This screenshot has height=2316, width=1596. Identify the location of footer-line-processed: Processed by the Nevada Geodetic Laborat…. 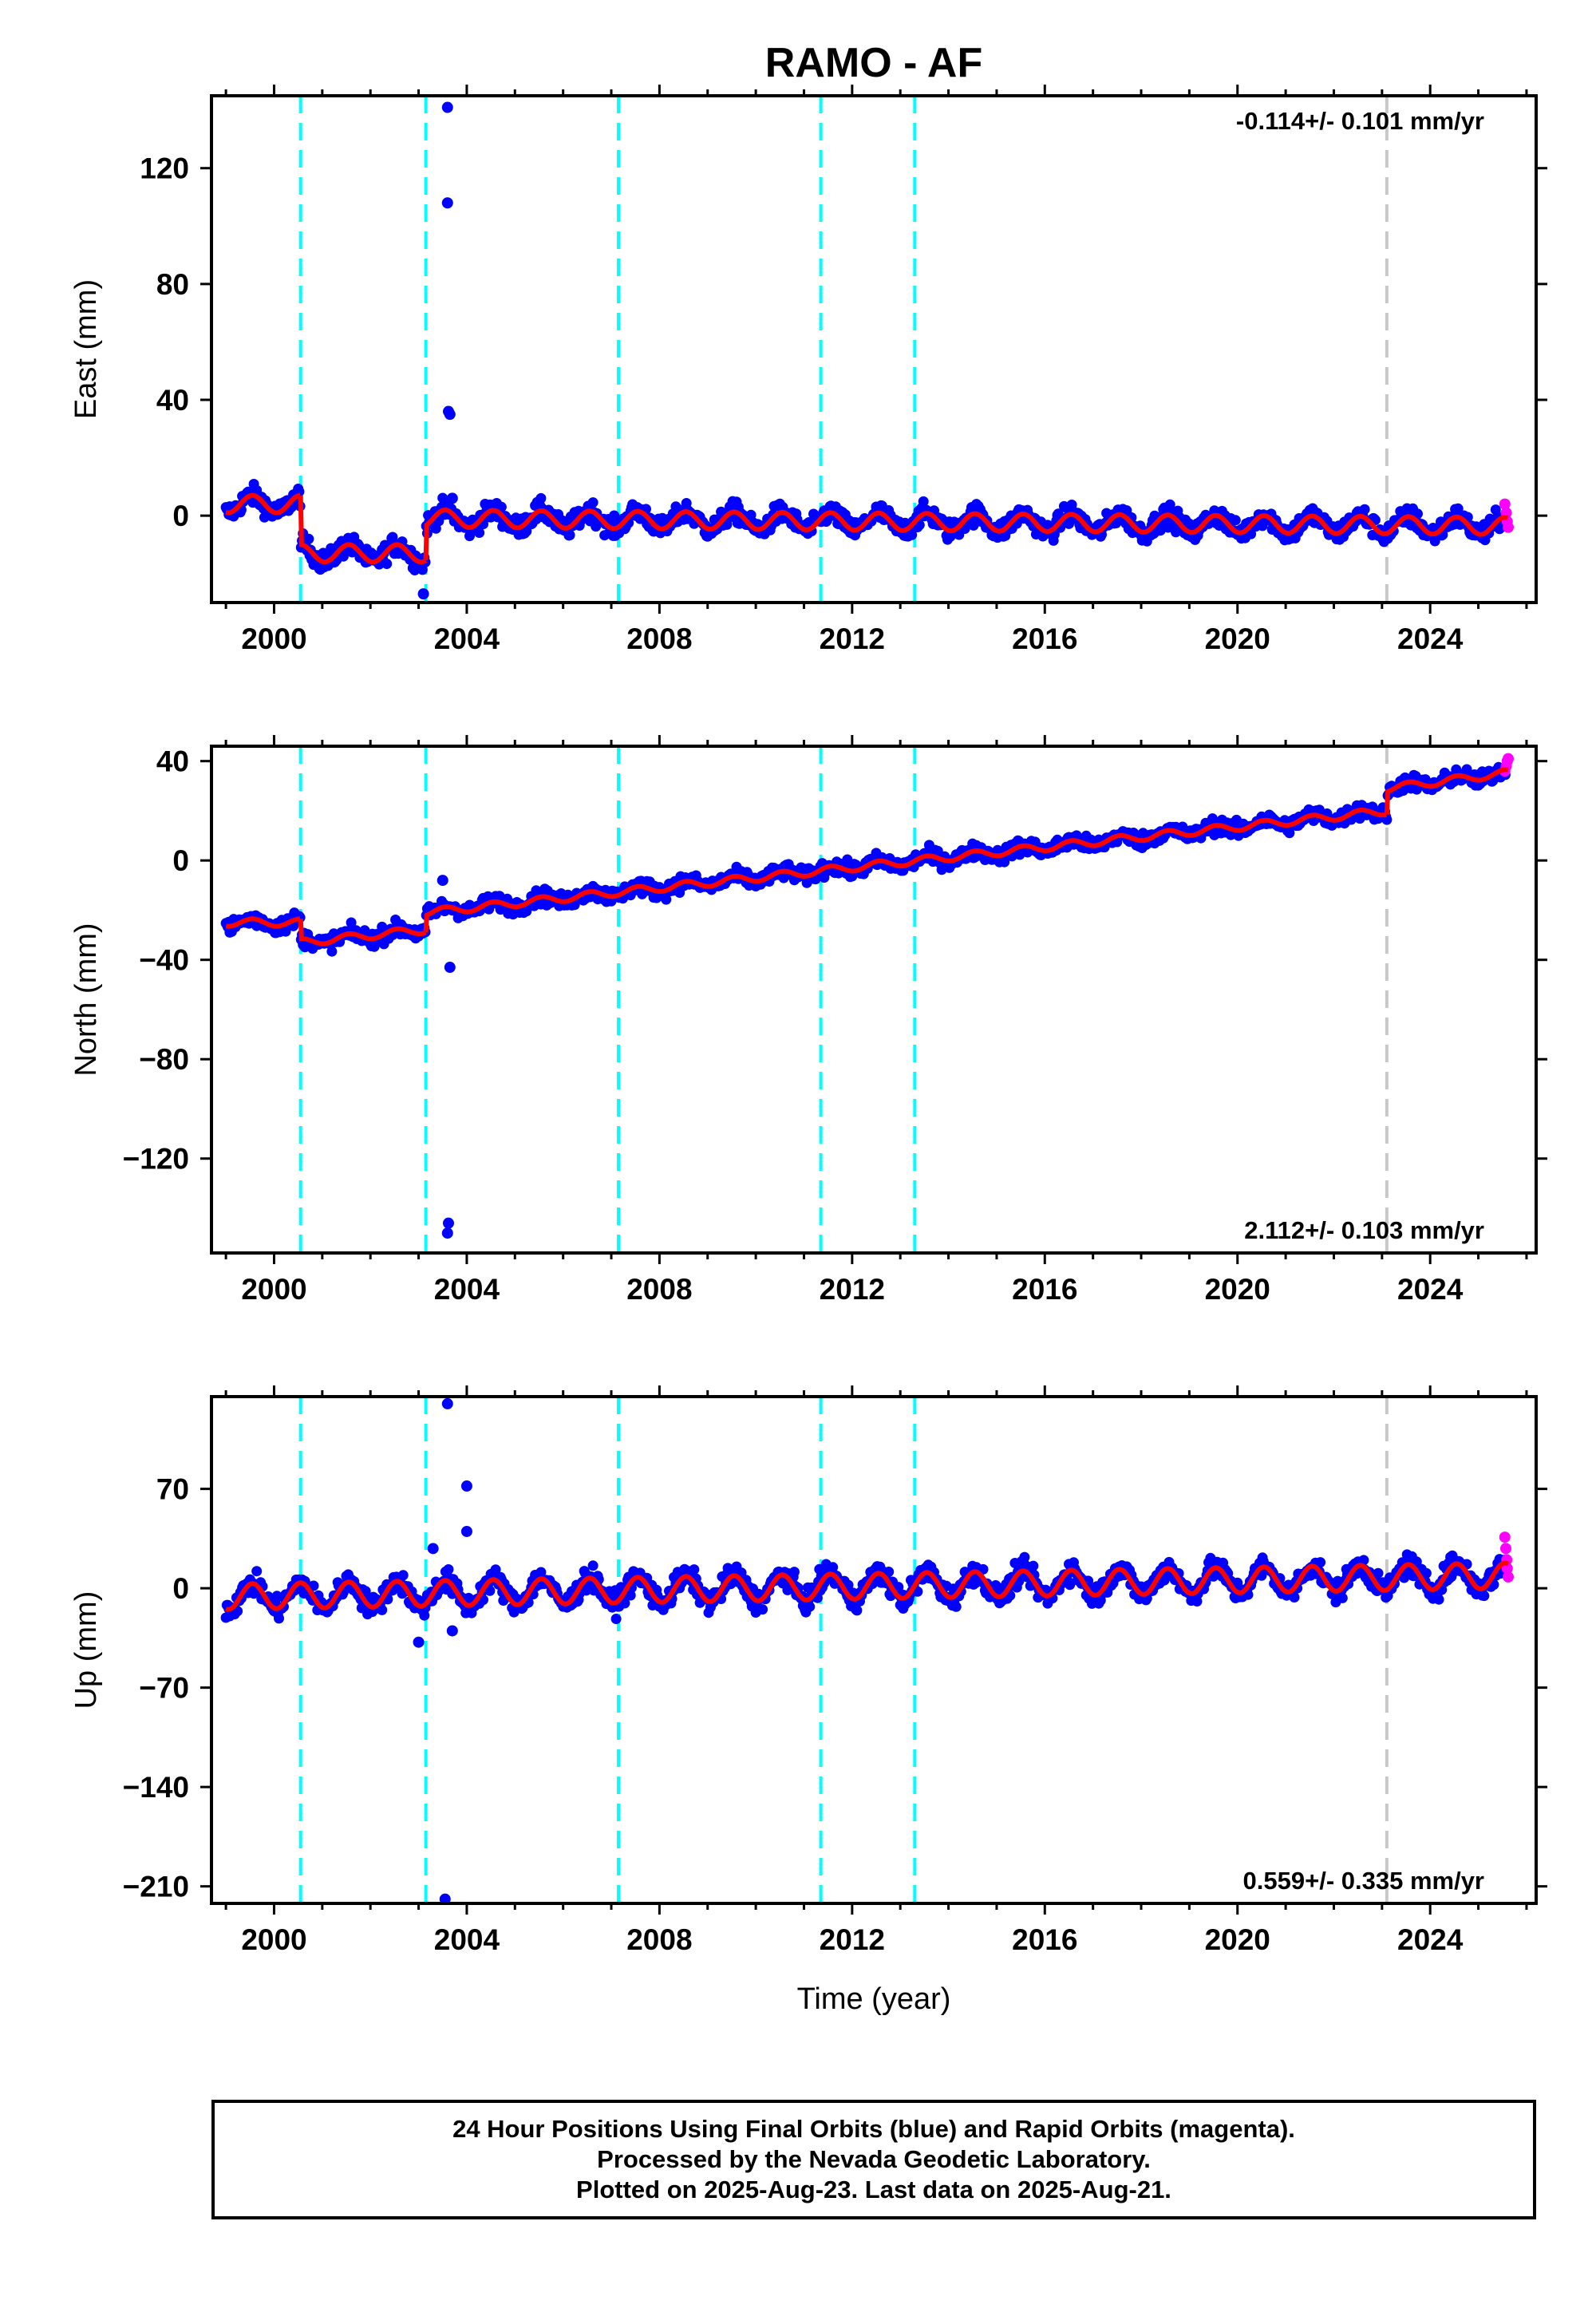
(874, 2159).